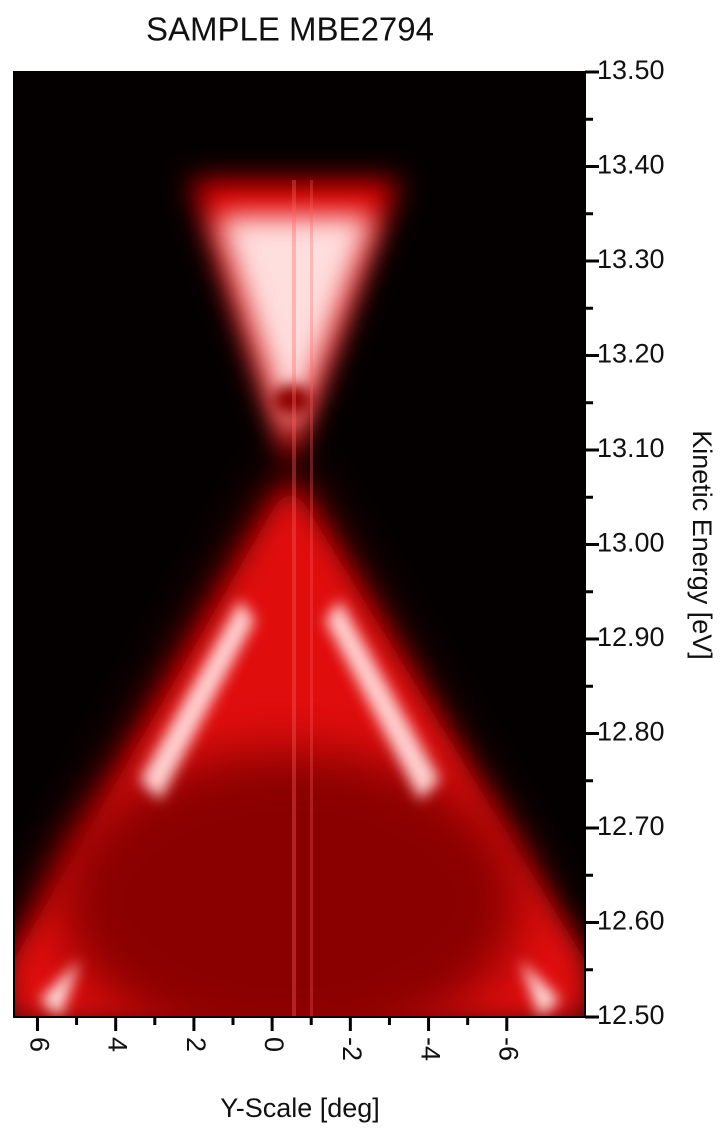  Describe the element at coordinates (196, 1044) in the screenshot. I see `x-tick-label: 2` at that location.